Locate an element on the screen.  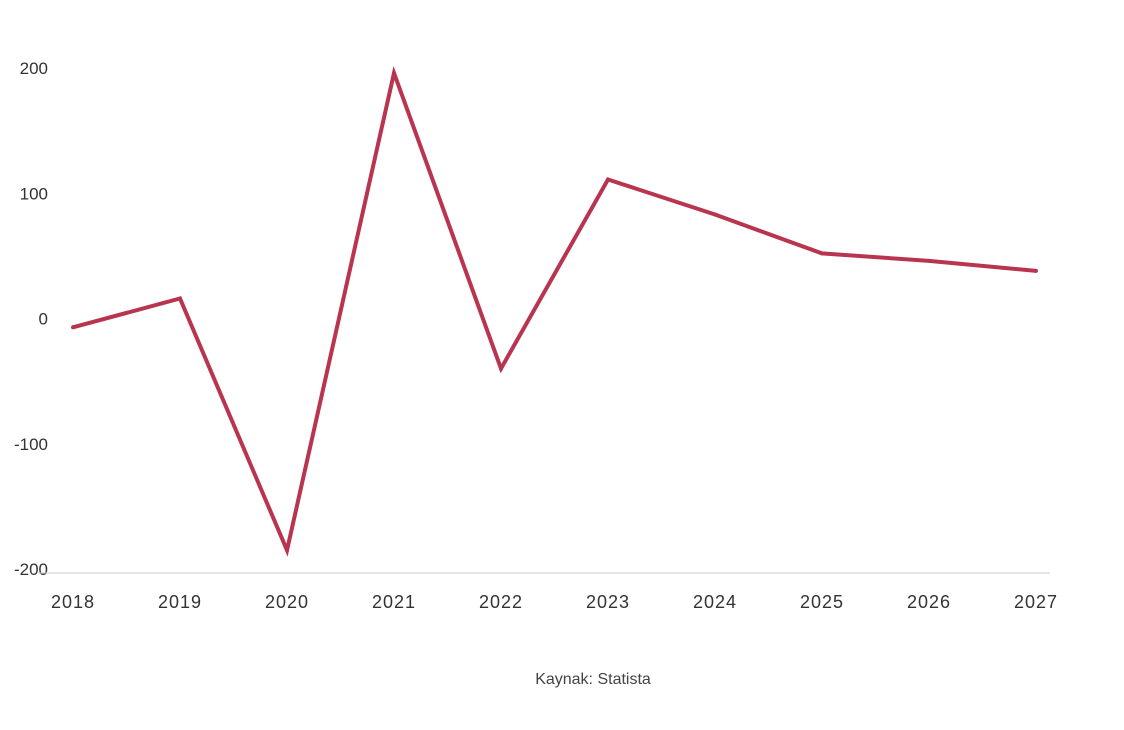
y-tick-label: -100 is located at coordinates (31, 444).